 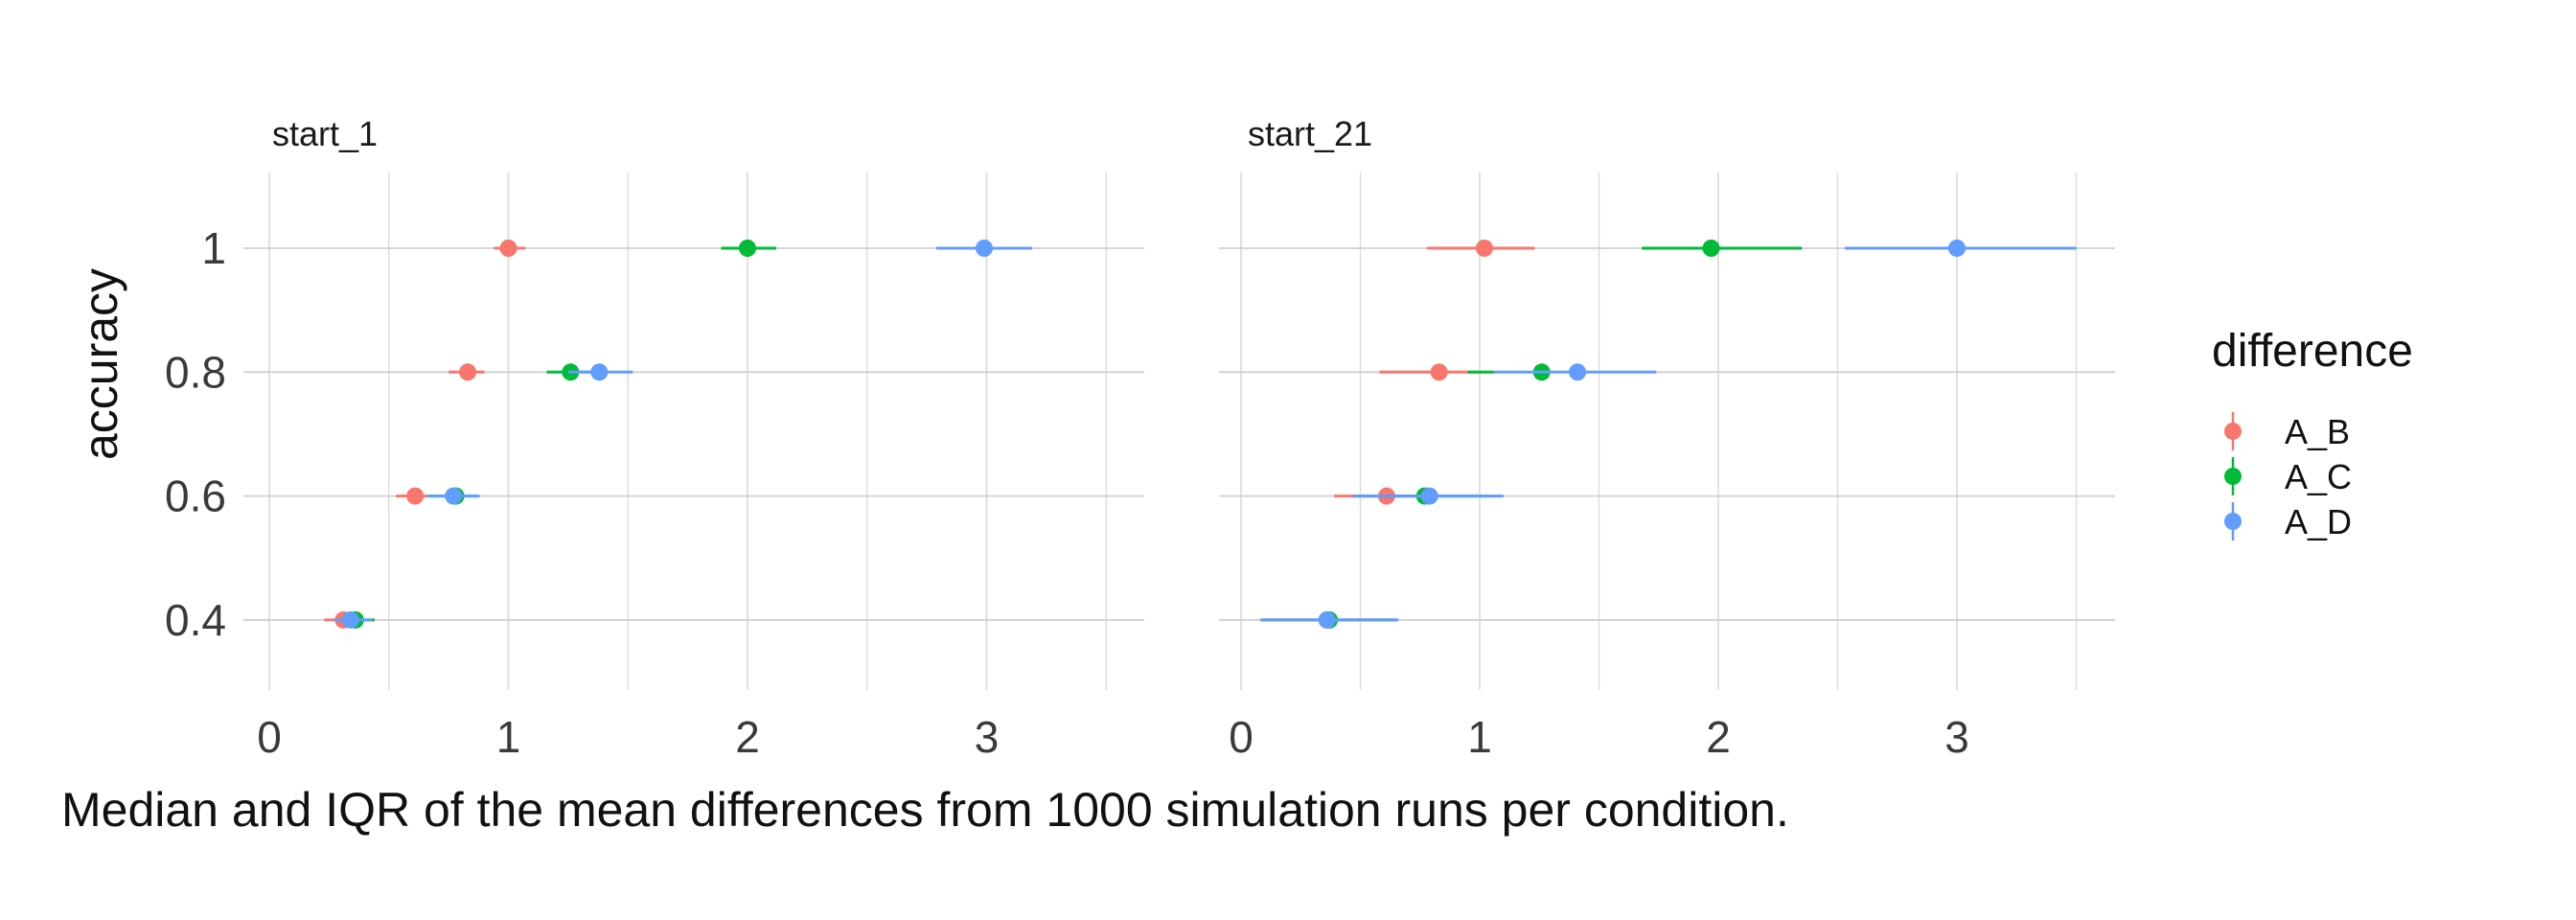 What do you see at coordinates (100, 364) in the screenshot?
I see `y-axis-title: accuracy` at bounding box center [100, 364].